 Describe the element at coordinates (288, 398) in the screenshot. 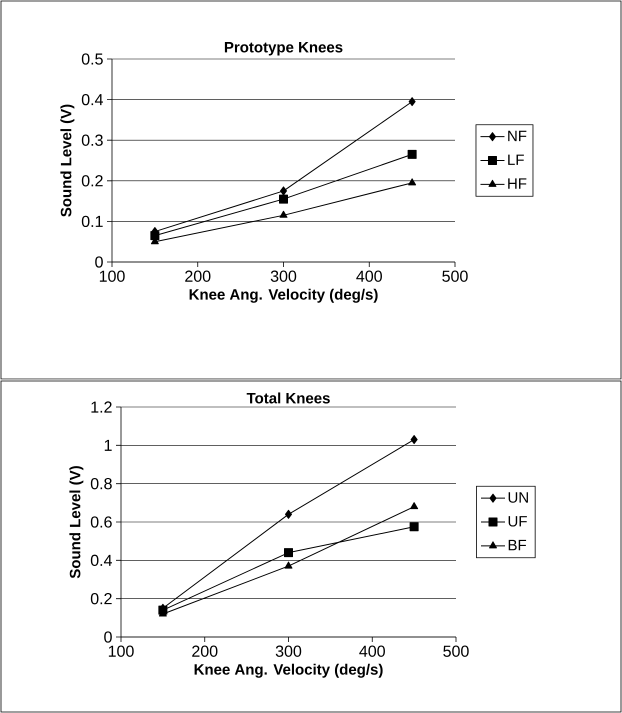

I see `chart-title: Total Knees` at that location.